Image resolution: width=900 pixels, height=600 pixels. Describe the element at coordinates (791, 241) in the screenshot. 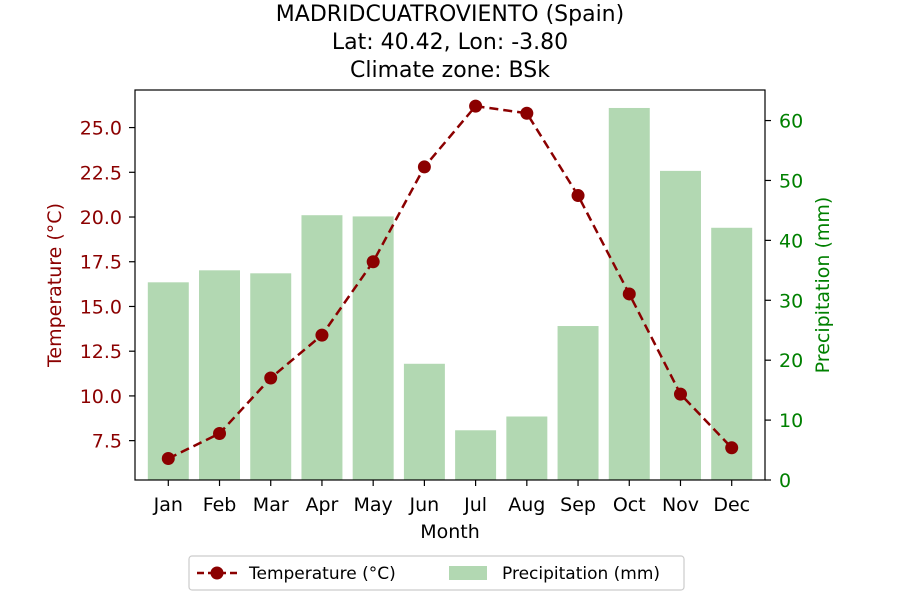

I see `y-right-tick-label: 40` at that location.